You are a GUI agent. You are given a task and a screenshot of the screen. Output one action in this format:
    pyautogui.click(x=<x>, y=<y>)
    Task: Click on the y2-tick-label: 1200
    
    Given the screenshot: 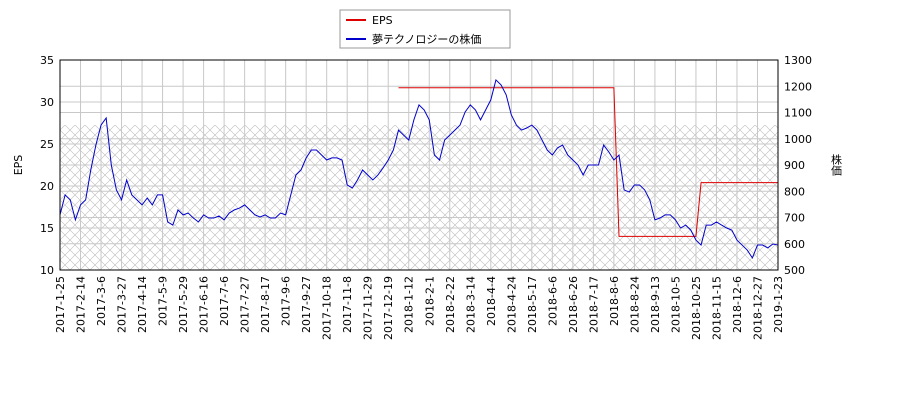 What is the action you would take?
    pyautogui.click(x=798, y=86)
    